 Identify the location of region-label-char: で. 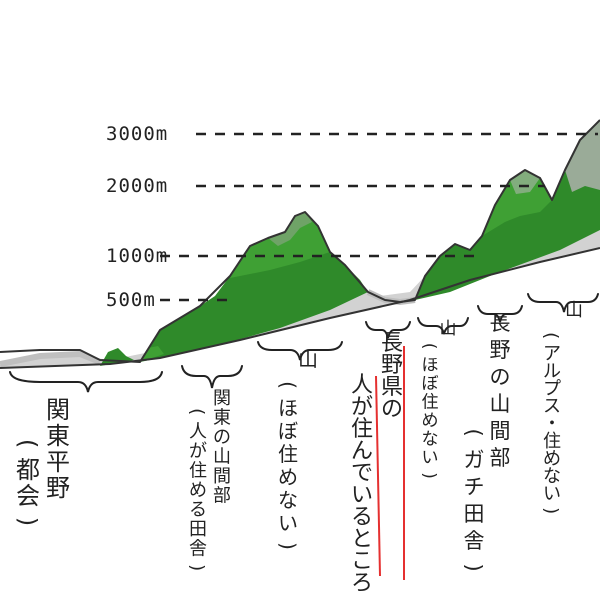
(362, 473).